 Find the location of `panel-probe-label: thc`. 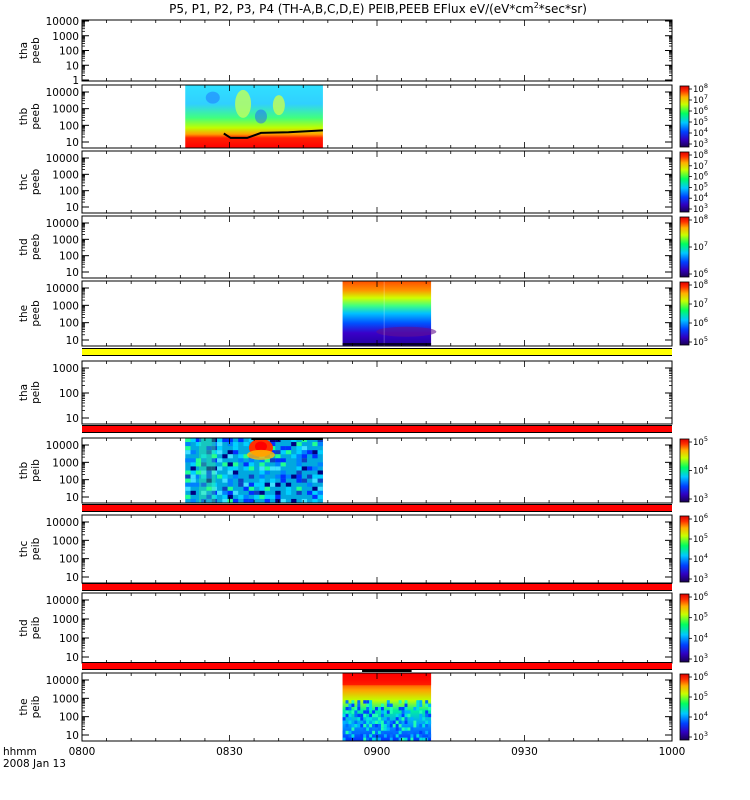

panel-probe-label: thc is located at coordinates (24, 182).